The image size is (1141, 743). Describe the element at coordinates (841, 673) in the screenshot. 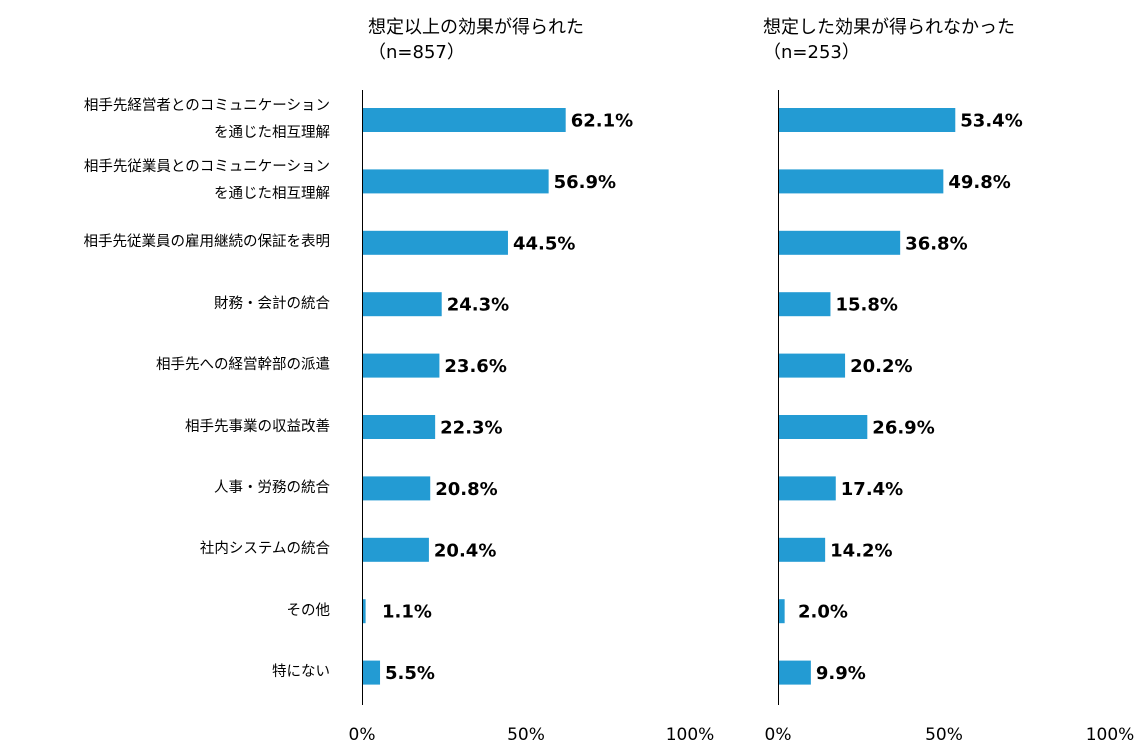

I see `value-label: 9.9%` at that location.